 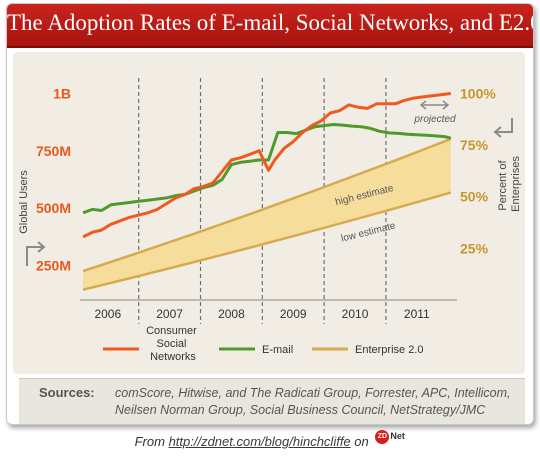 I want to click on sources-label: Sources:, so click(x=67, y=392).